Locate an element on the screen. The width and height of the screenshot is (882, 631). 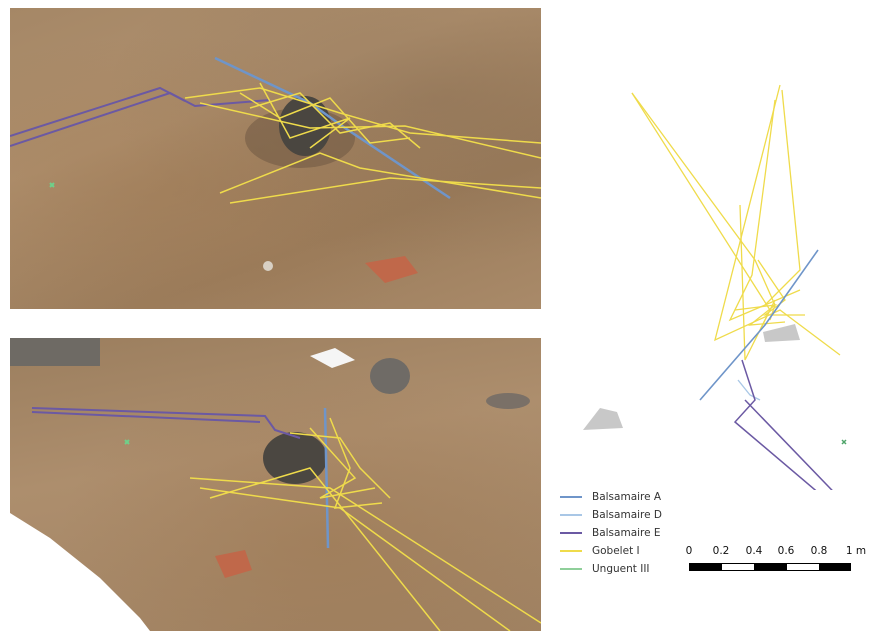
stone-plan is located at coordinates (781, 333).